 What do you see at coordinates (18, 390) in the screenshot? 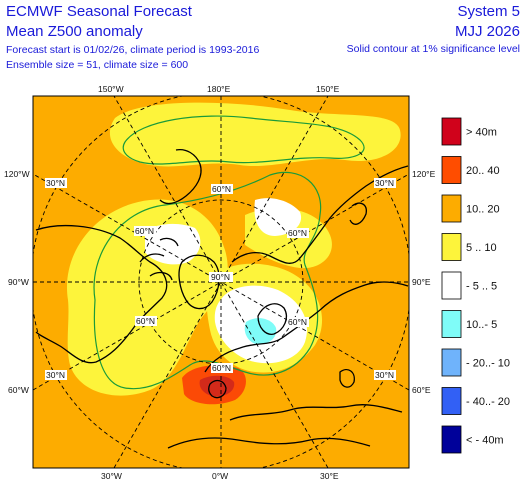
I see `tick-left-60w: 60°W` at bounding box center [18, 390].